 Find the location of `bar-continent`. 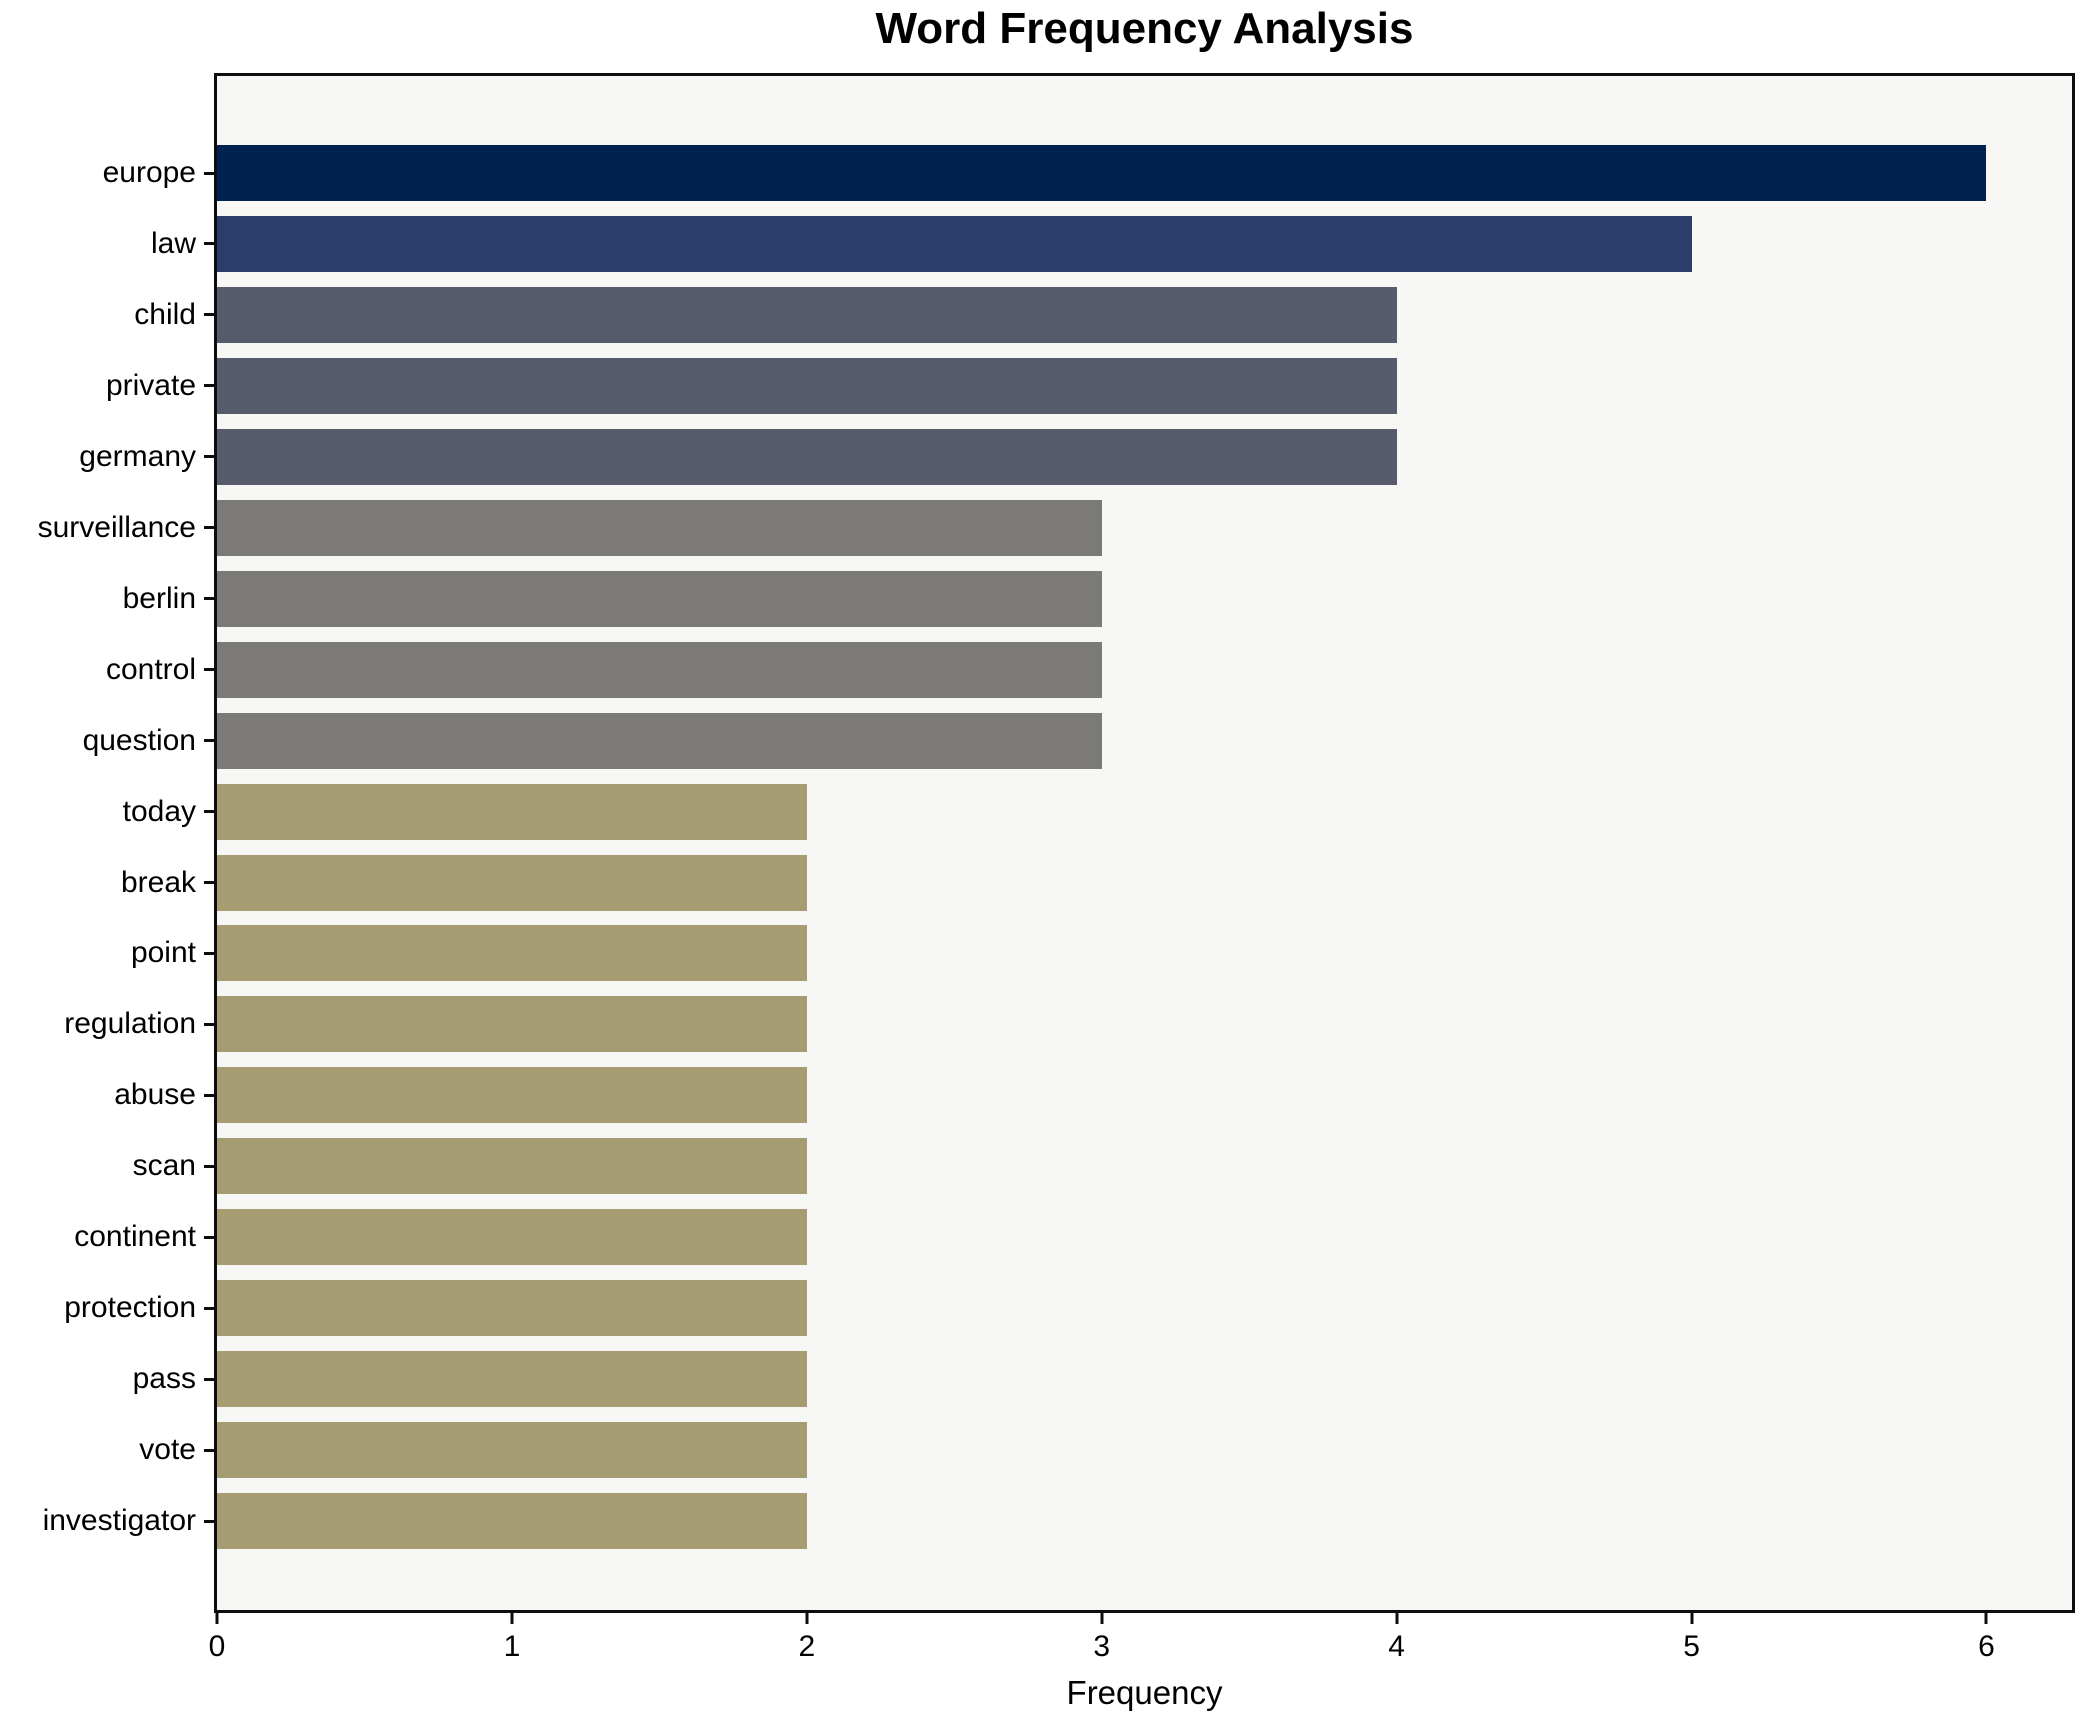

bar-continent is located at coordinates (512, 1237).